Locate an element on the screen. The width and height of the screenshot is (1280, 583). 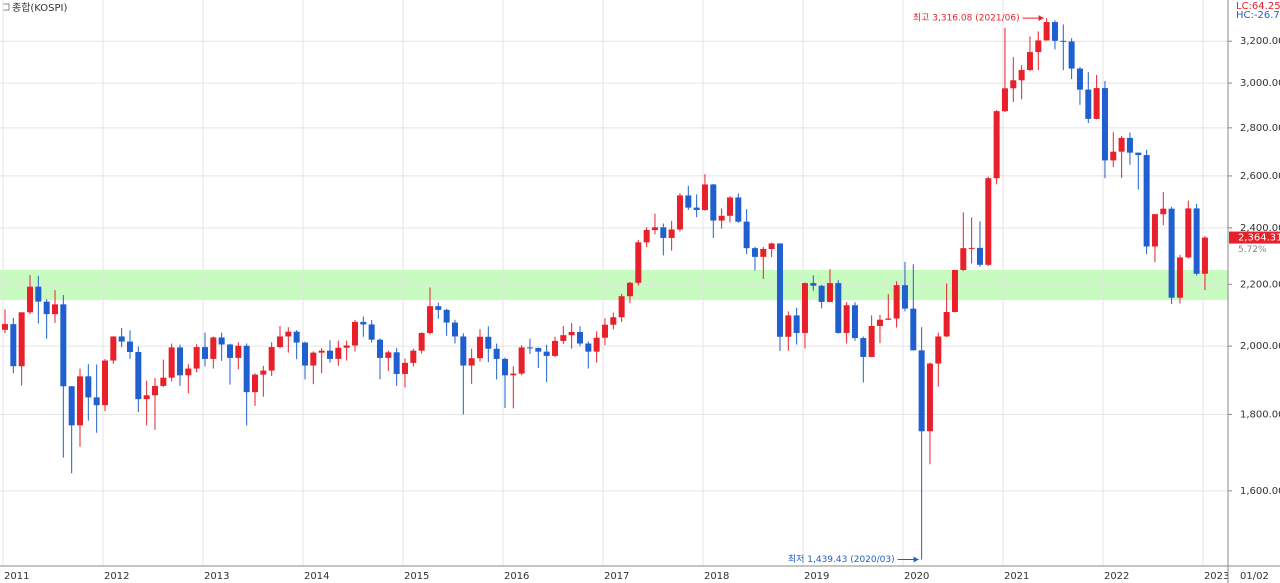
chart-title: 종합(KOSPI) is located at coordinates (40, 8).